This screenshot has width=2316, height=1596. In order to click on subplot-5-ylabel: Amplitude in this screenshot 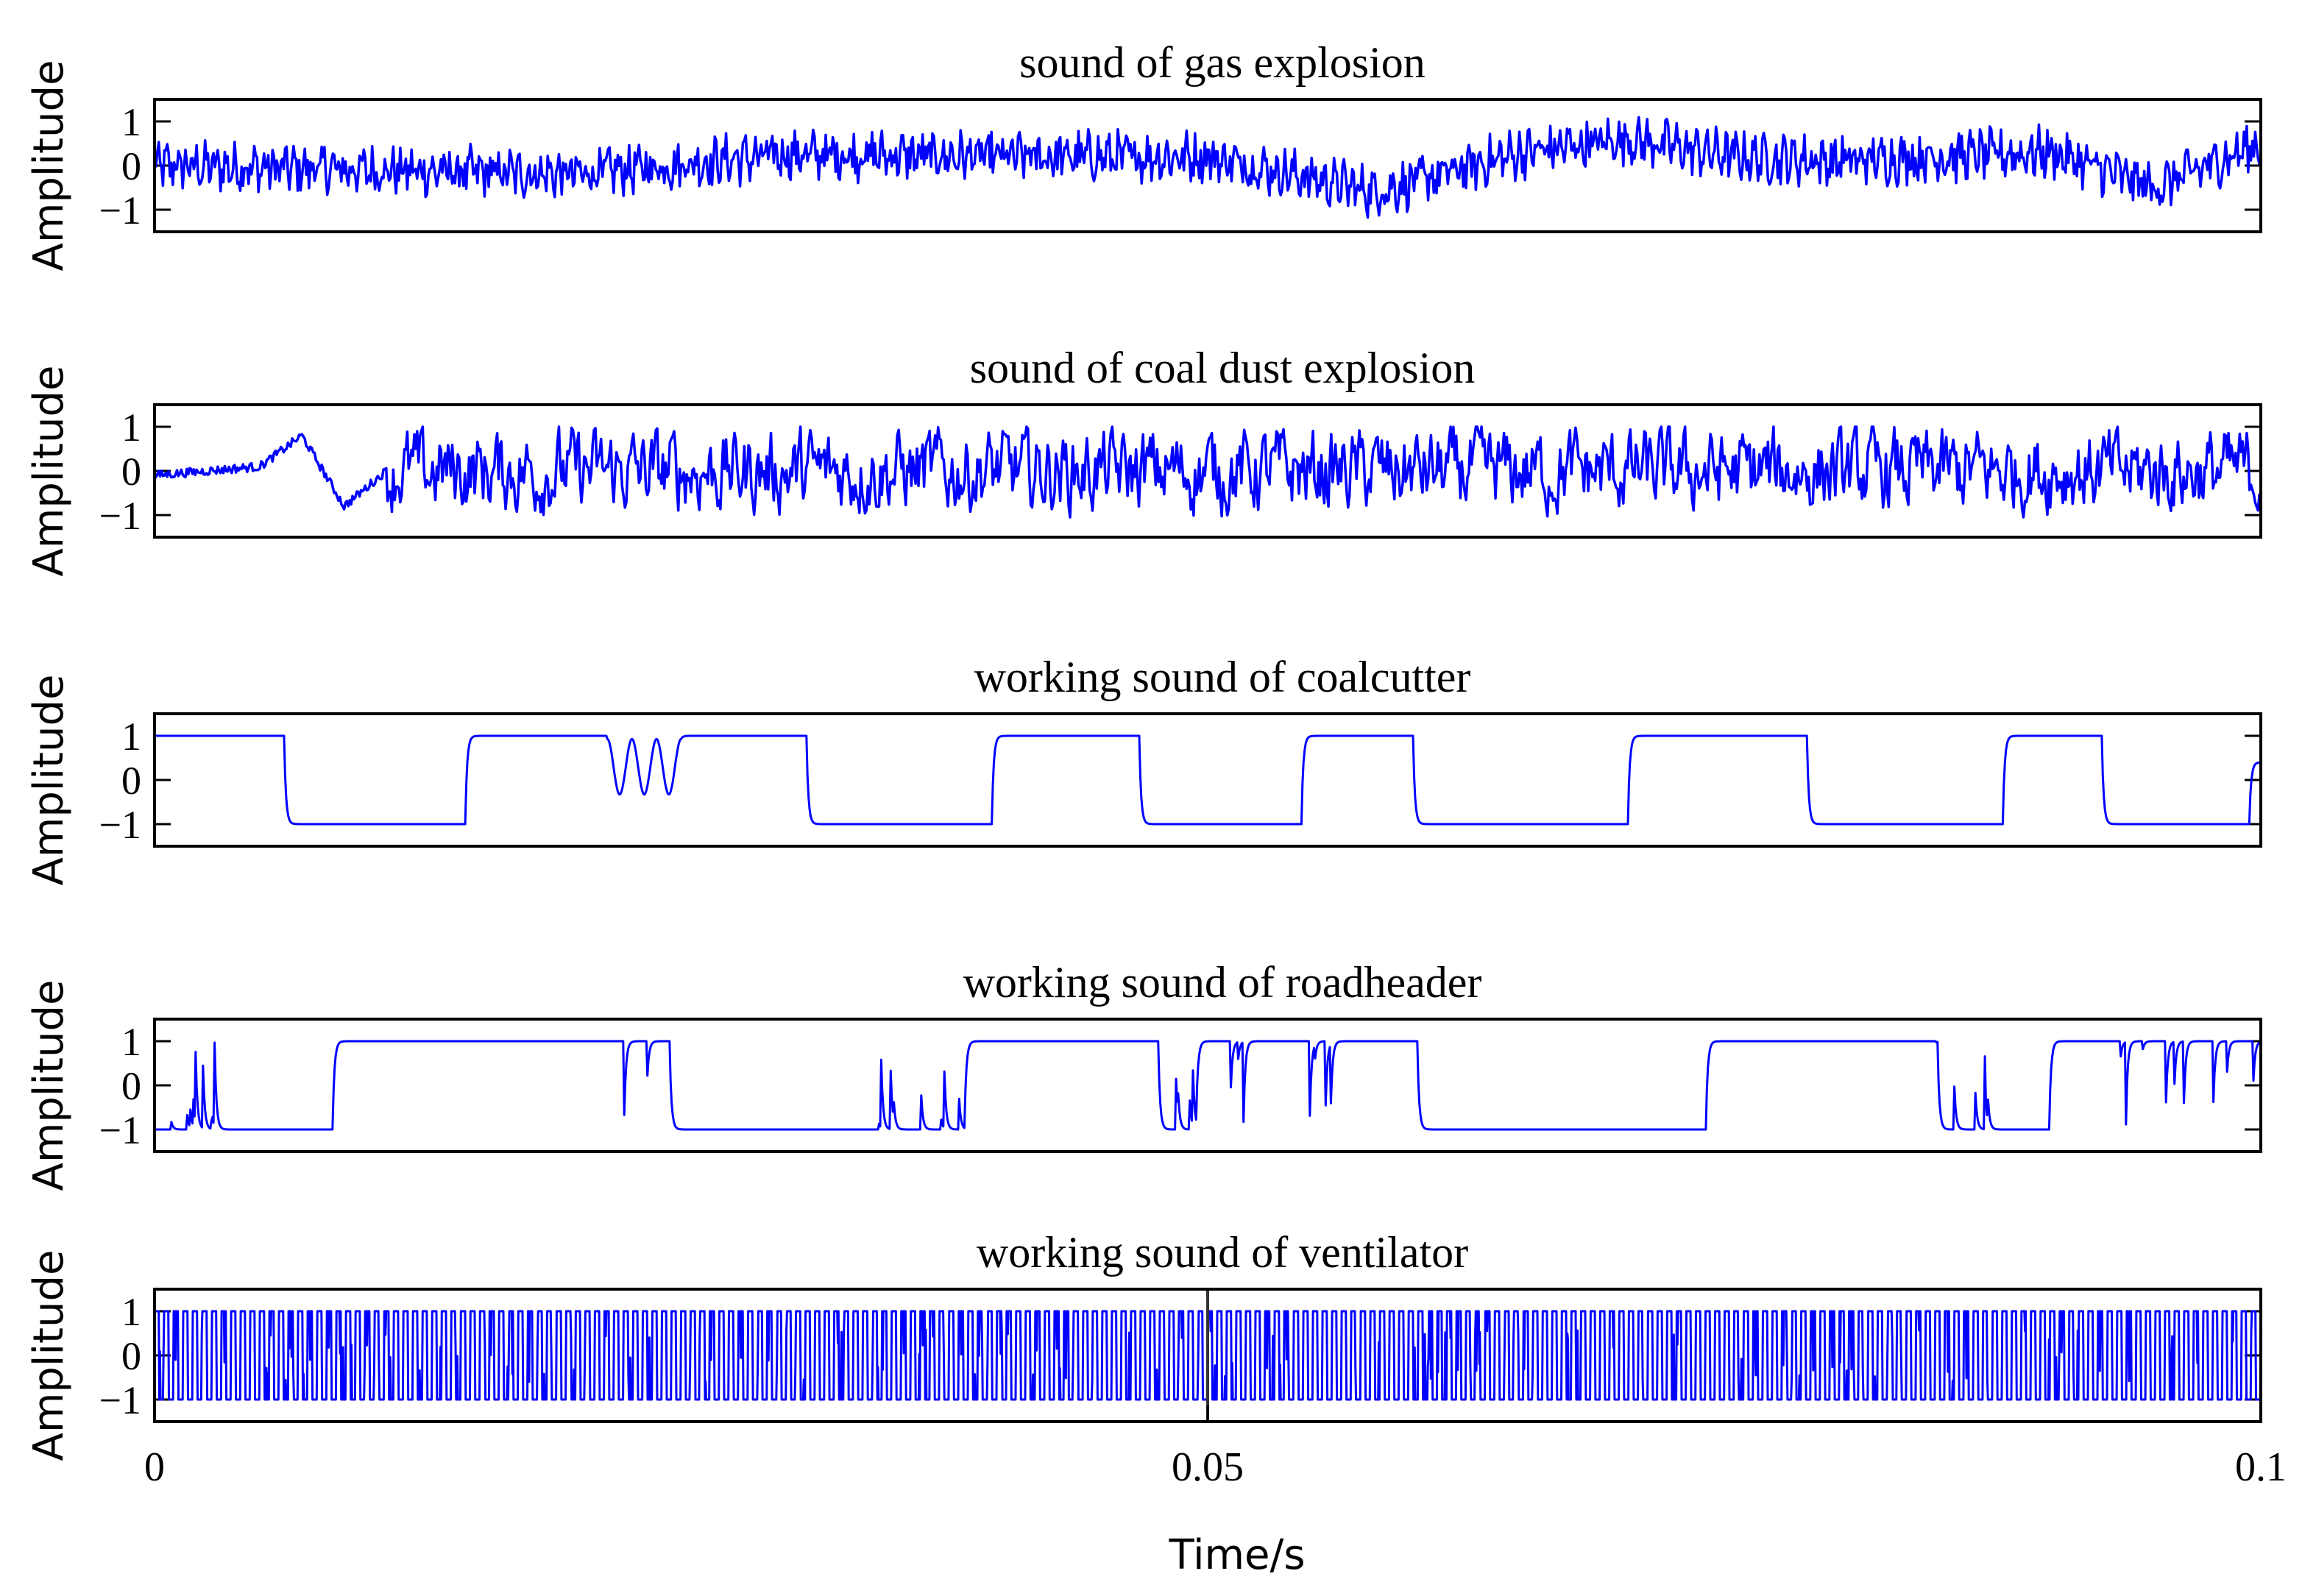, I will do `click(49, 1355)`.